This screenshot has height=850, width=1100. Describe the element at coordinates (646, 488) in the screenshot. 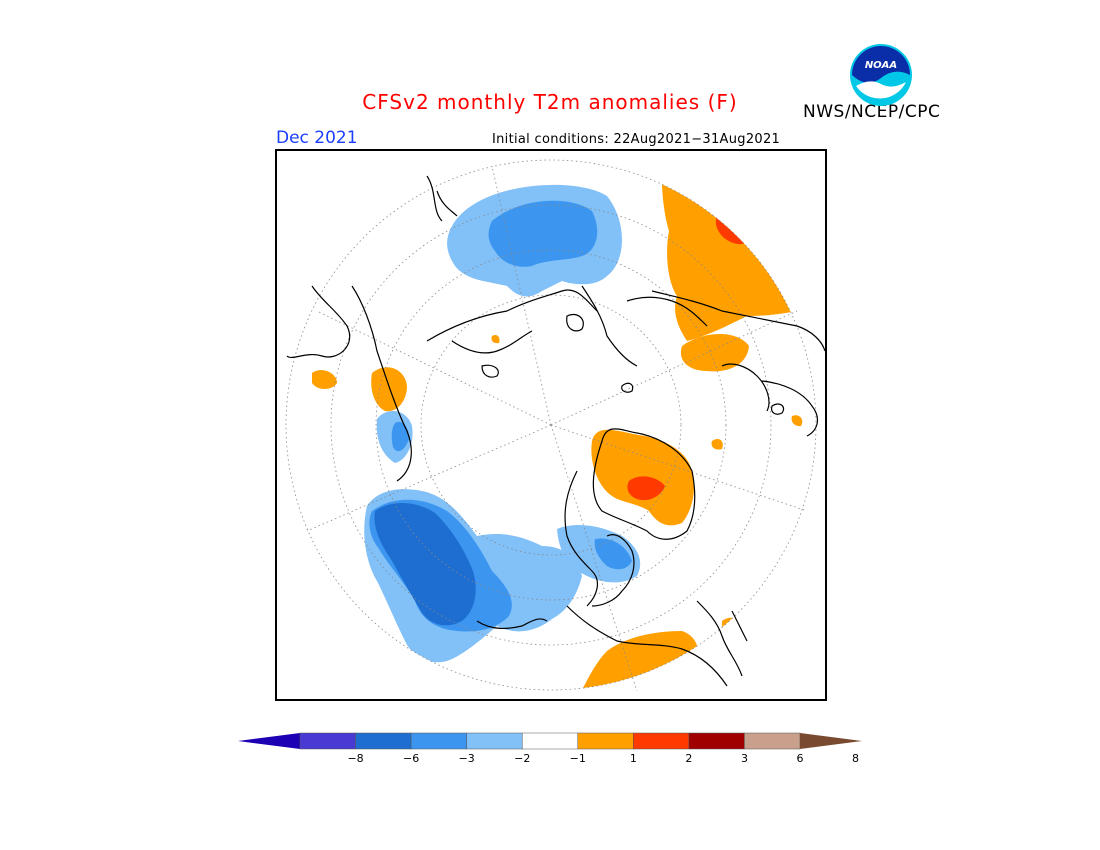

I see `anomaly-warm-greenland-core` at that location.